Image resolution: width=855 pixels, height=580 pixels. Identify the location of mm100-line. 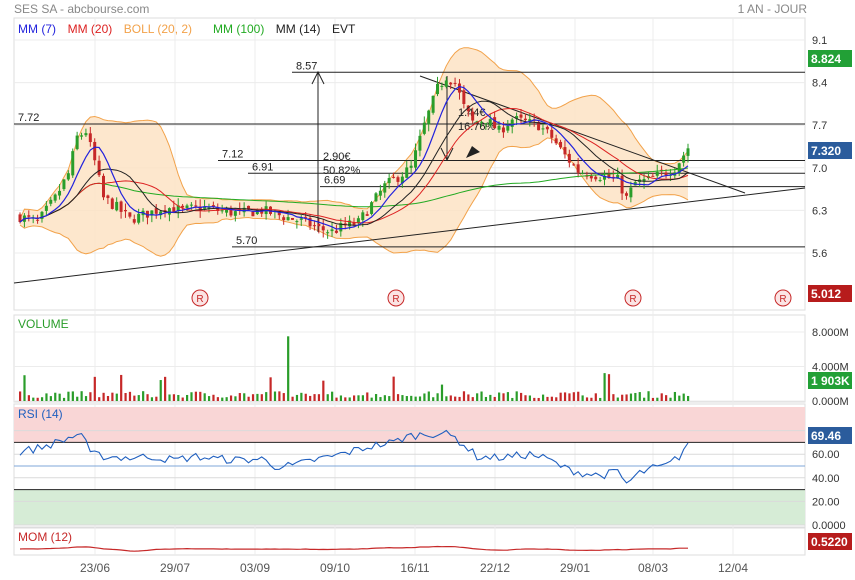
(354, 195).